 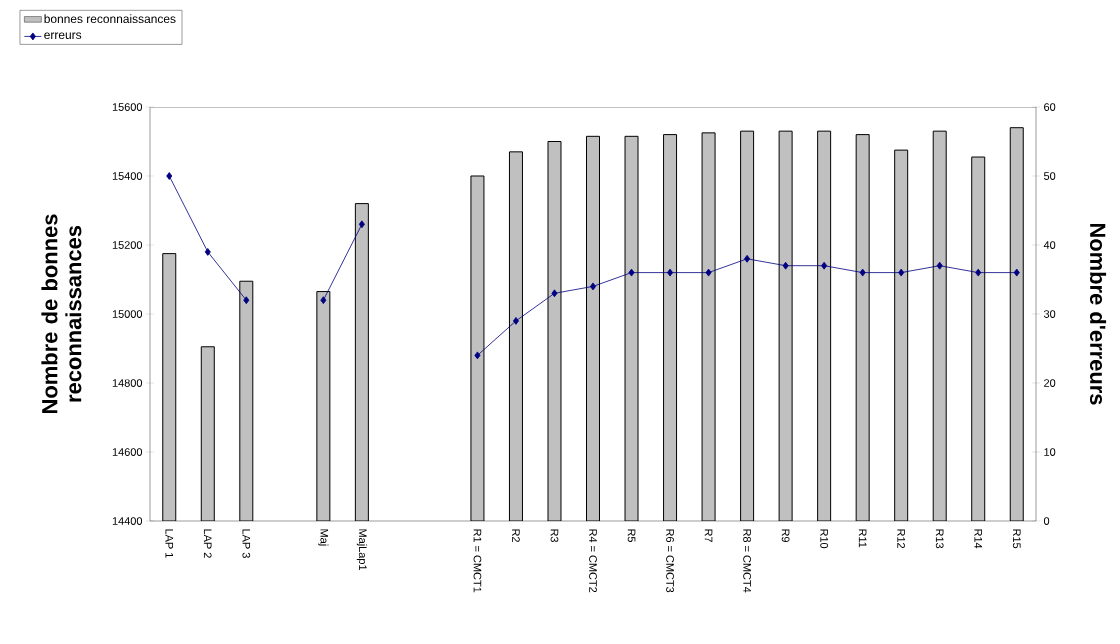 I want to click on y2-axis-title: Nombre d'erreurs, so click(x=1098, y=314).